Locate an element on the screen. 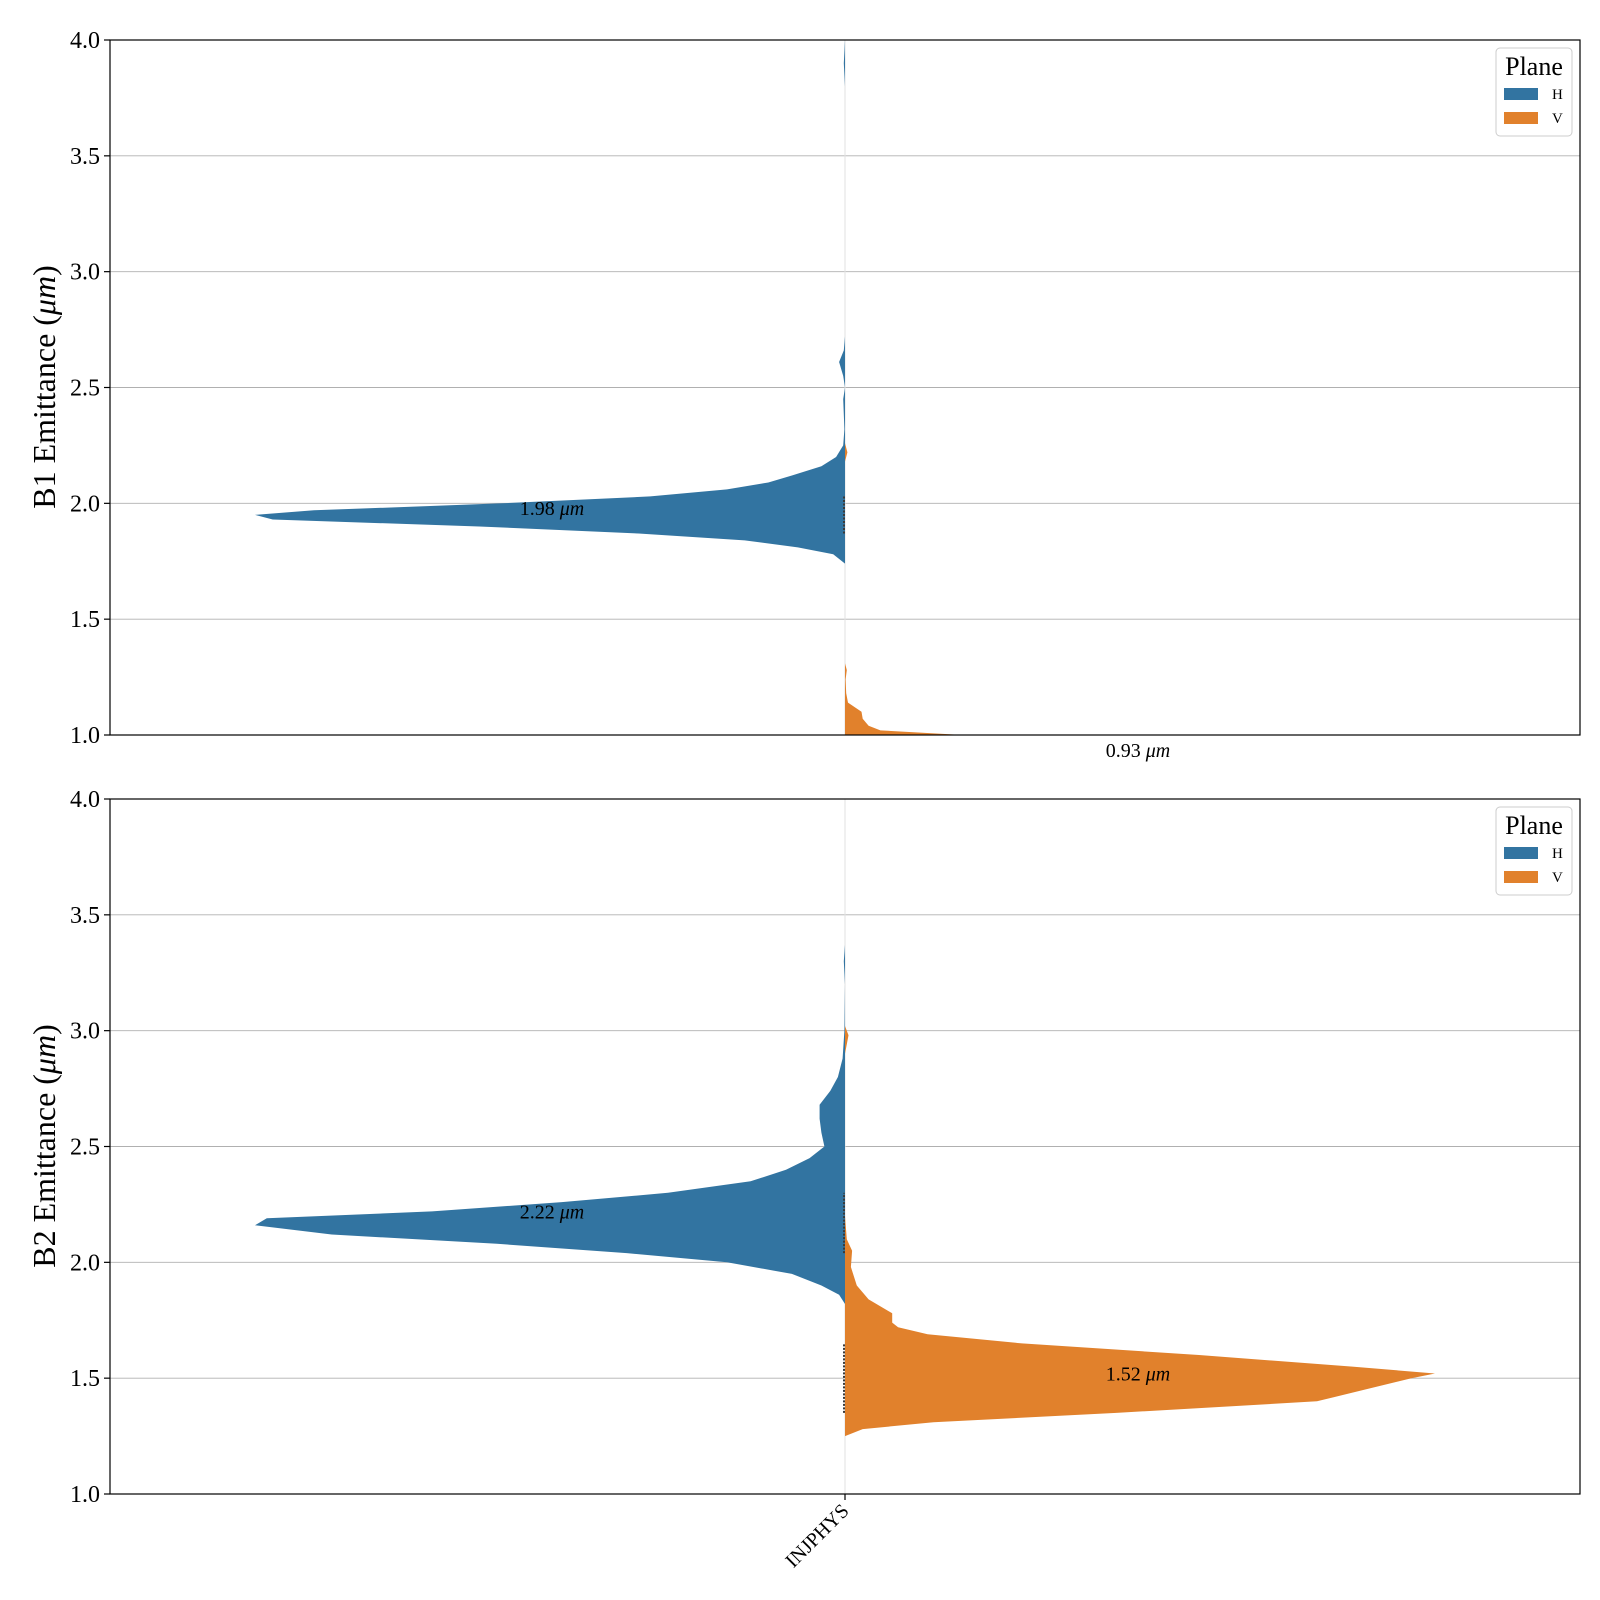 This screenshot has width=1600, height=1600. y-axis-label-prefix: B1 Emittance ( is located at coordinates (44, 412).